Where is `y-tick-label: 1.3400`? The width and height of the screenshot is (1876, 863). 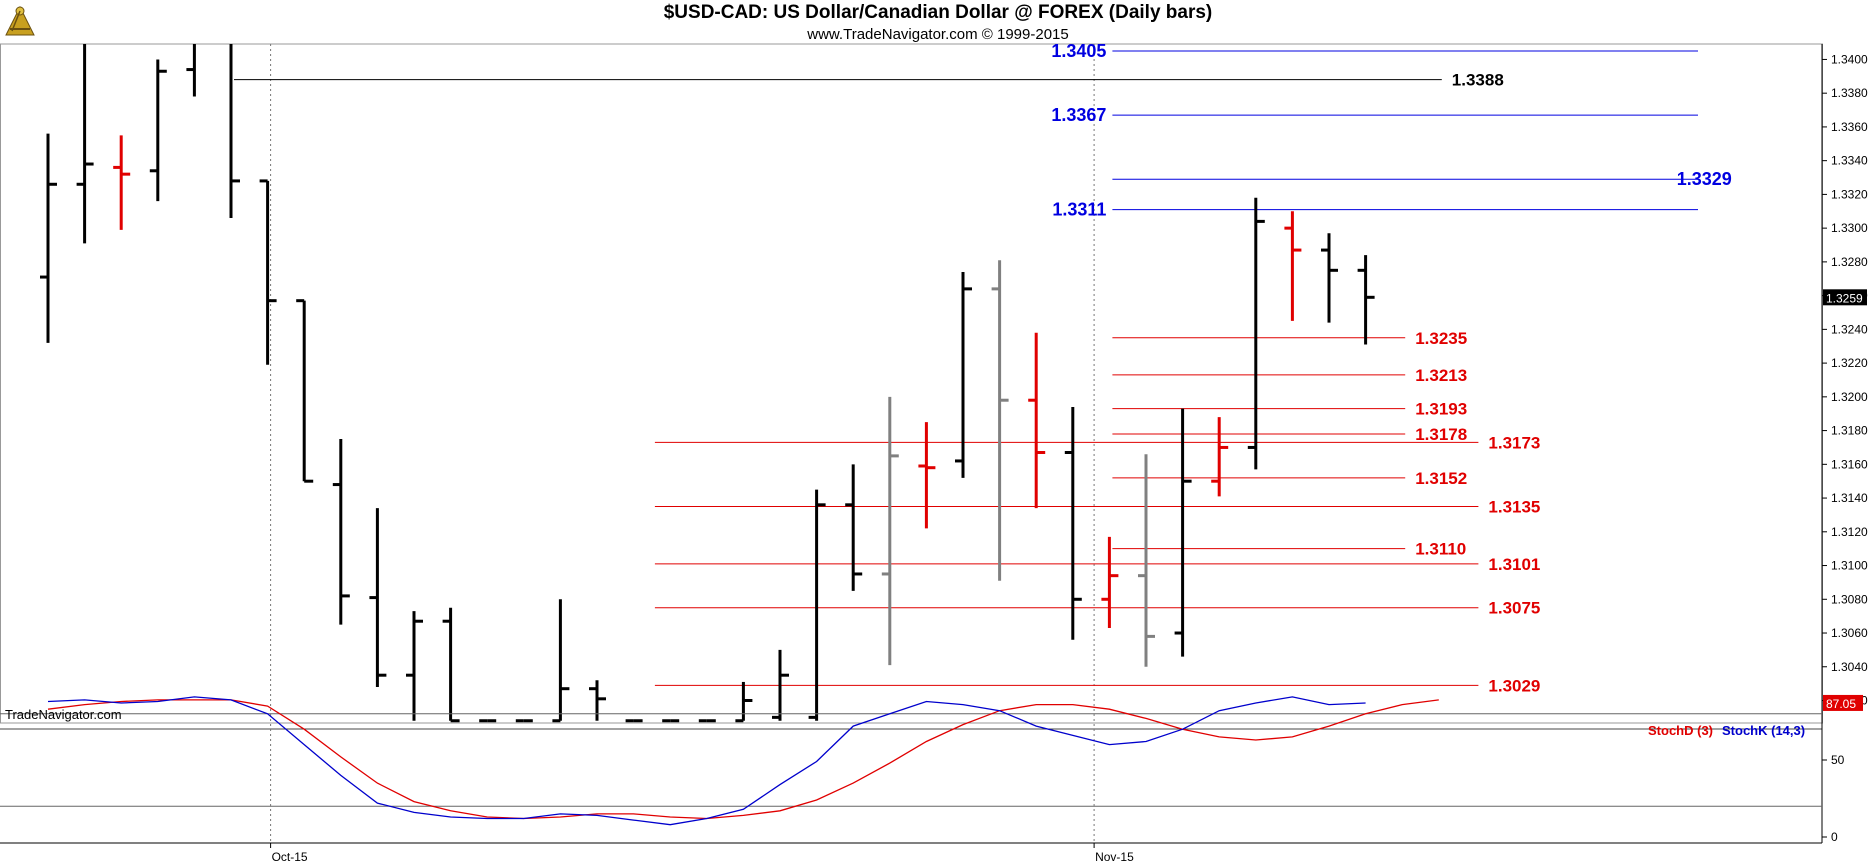
y-tick-label: 1.3400 is located at coordinates (1849, 59).